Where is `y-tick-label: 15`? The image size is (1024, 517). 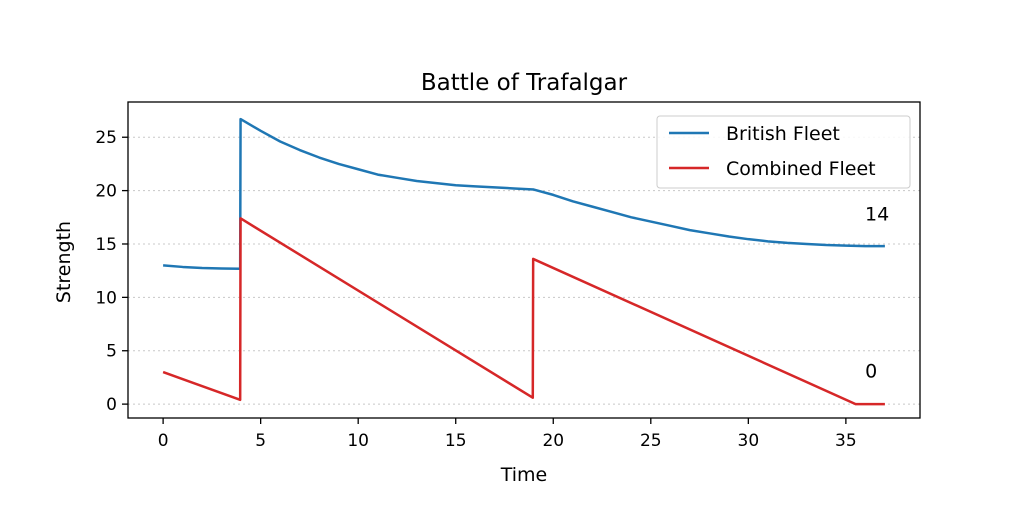 y-tick-label: 15 is located at coordinates (106, 245).